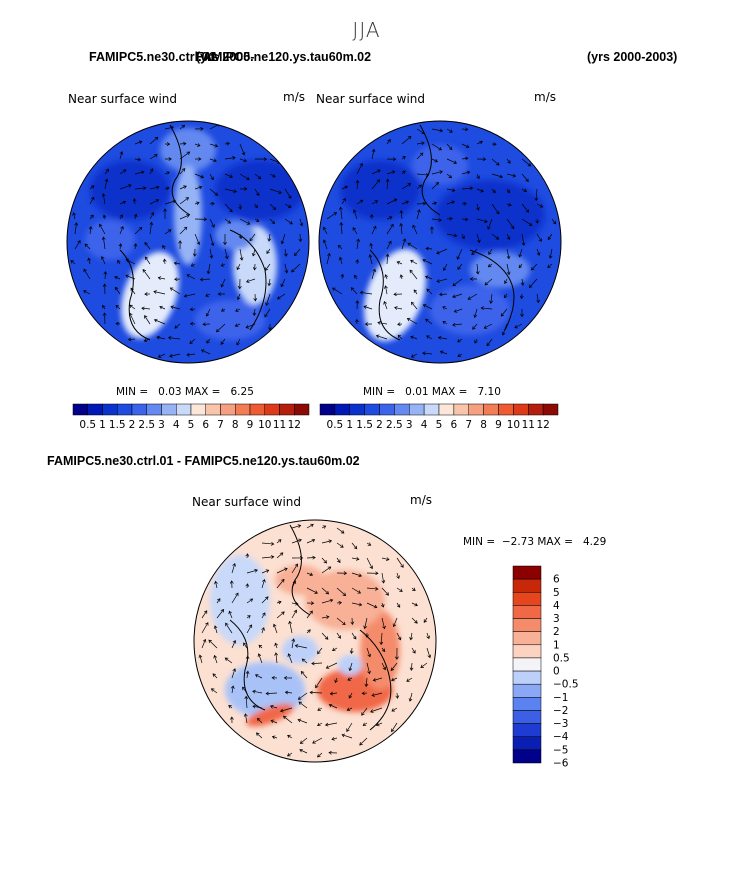 The width and height of the screenshot is (733, 870). Describe the element at coordinates (185, 392) in the screenshot. I see `panel1-minmax: MIN = 0.03 MAX = 6.25` at that location.